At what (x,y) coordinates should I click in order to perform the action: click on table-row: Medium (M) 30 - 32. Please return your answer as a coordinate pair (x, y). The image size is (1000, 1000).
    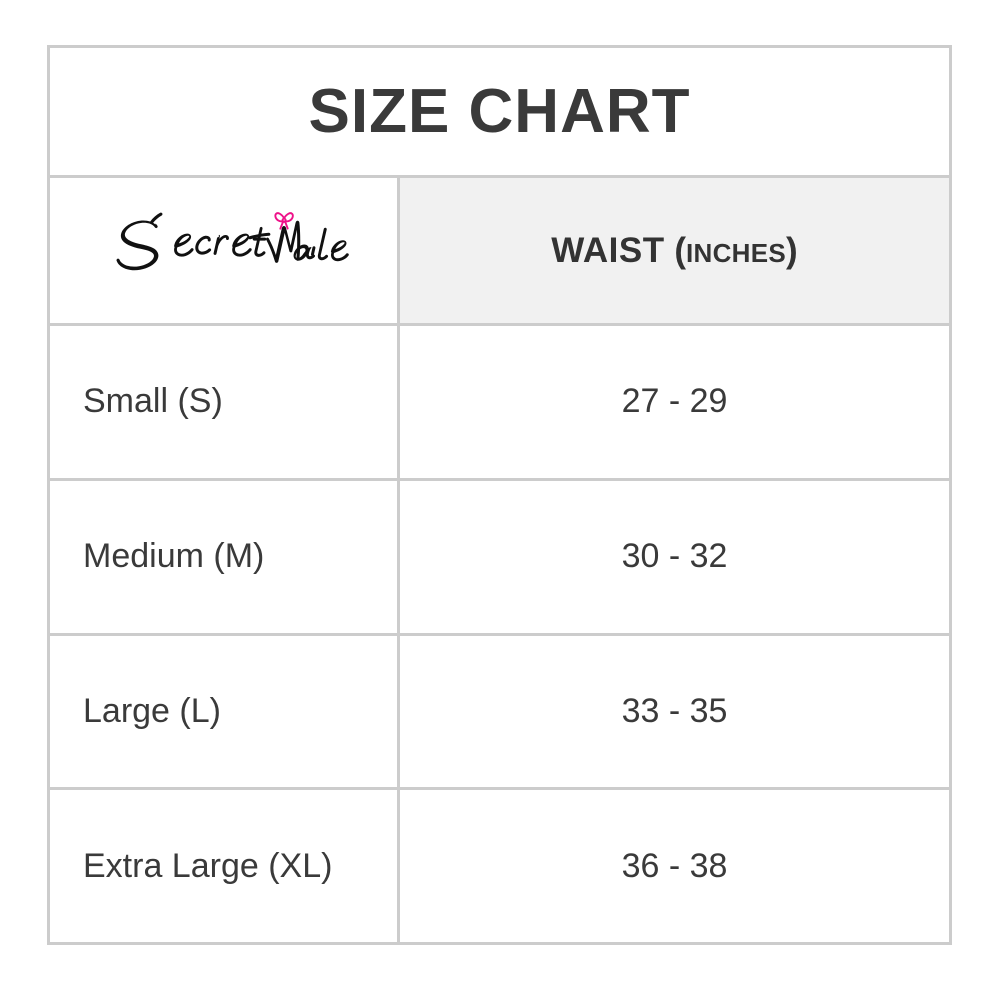
    Looking at the image, I should click on (499, 558).